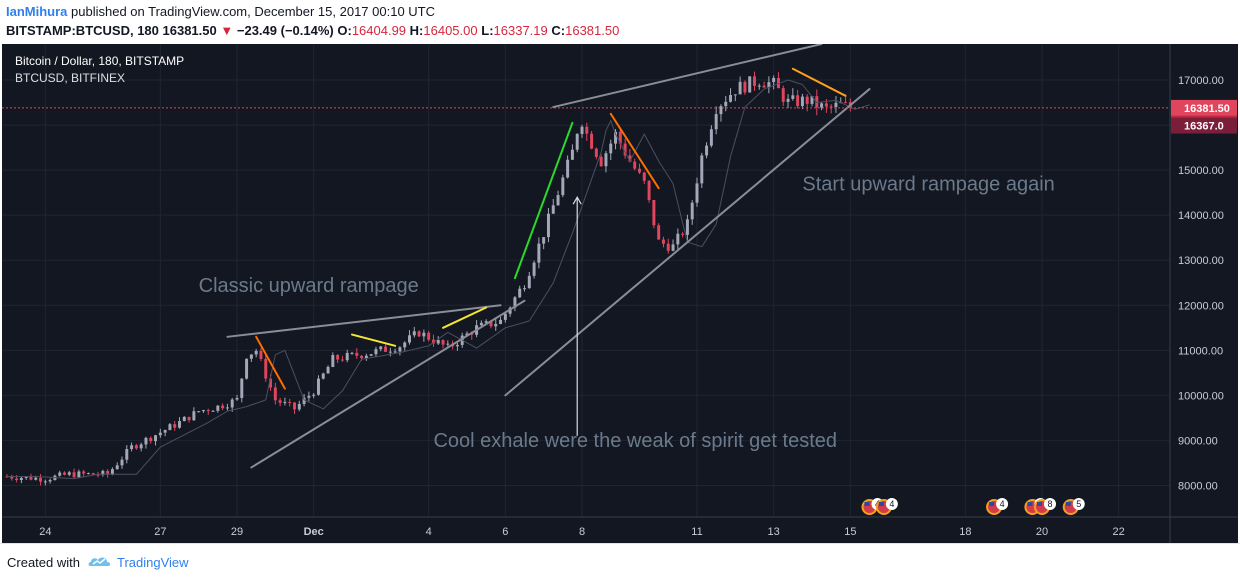  I want to click on author-link: IanMihura, so click(37, 11).